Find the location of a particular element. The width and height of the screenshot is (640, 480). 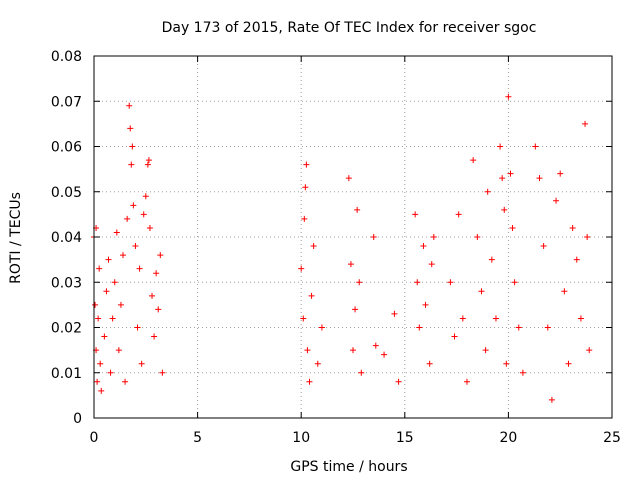

x-tick-label: 5 is located at coordinates (197, 438).